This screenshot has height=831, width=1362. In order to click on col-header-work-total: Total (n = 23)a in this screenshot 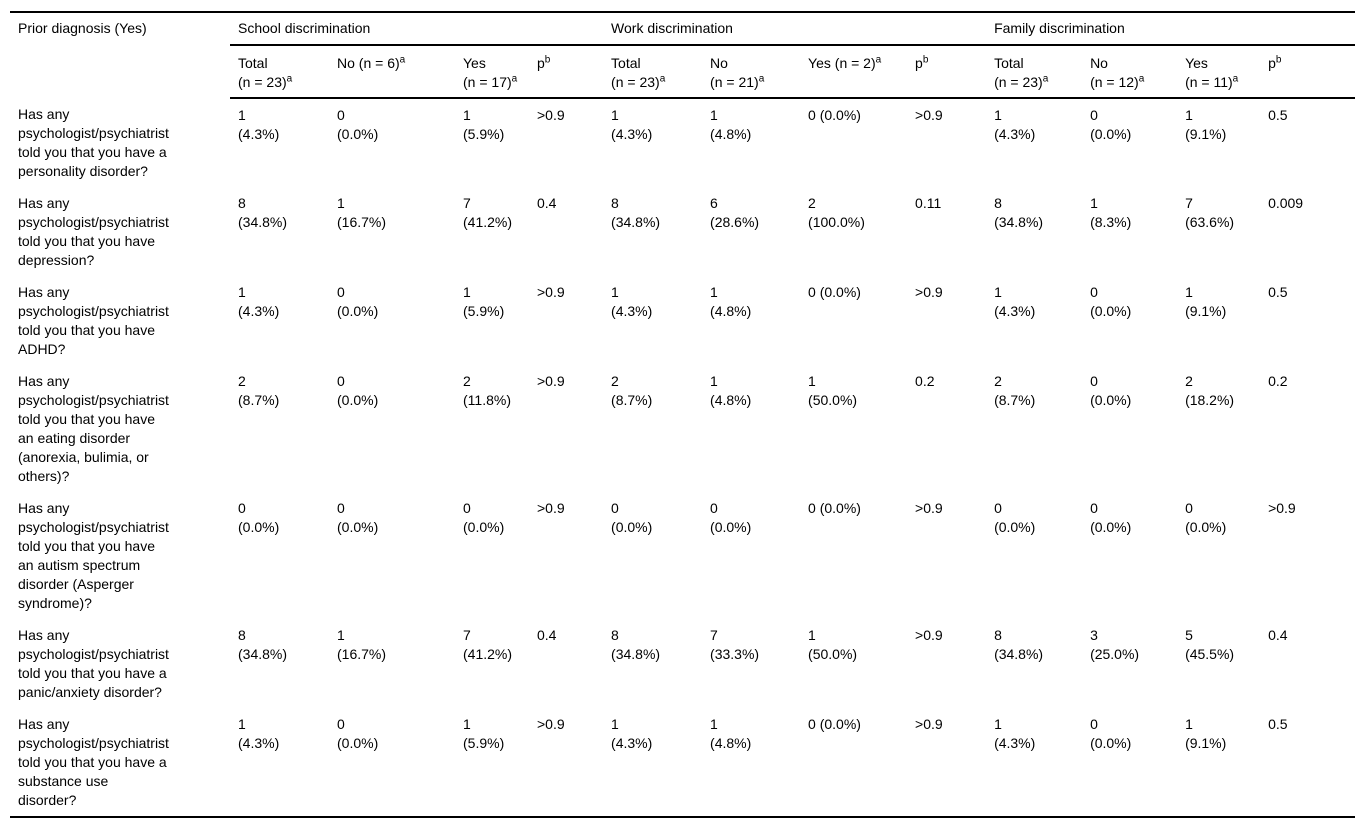, I will do `click(653, 72)`.